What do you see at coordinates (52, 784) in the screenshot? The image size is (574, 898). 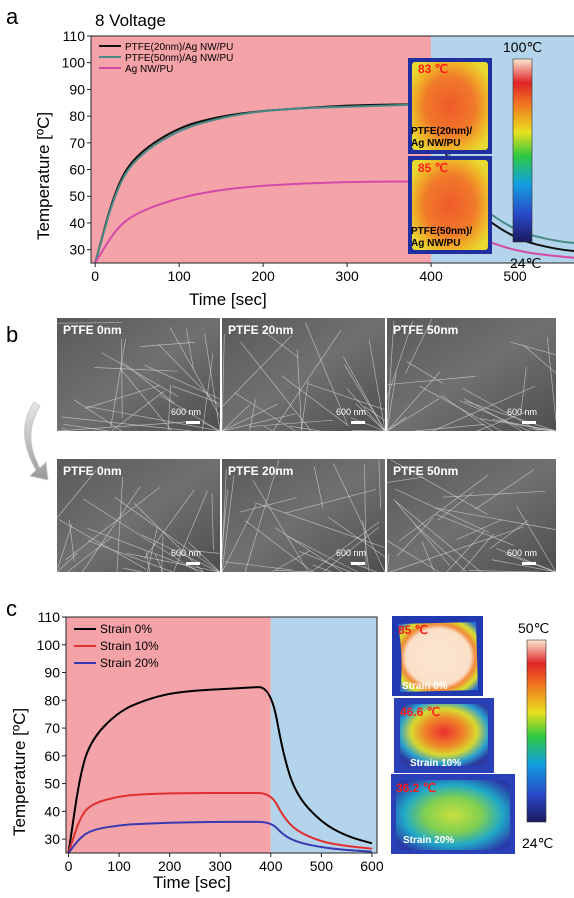 I see `chart-c-ytick-label-2: 50` at bounding box center [52, 784].